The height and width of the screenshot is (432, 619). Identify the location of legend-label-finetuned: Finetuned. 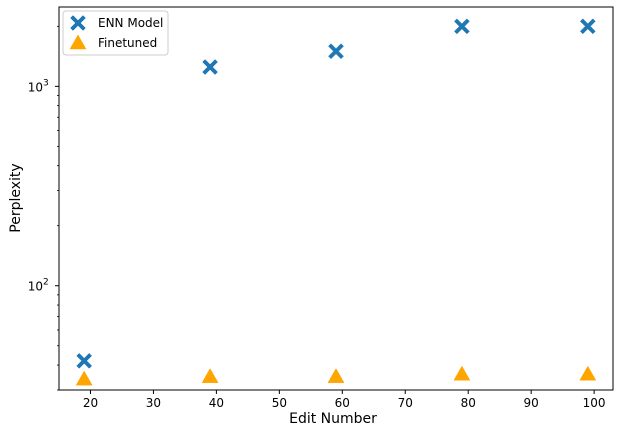
(127, 43).